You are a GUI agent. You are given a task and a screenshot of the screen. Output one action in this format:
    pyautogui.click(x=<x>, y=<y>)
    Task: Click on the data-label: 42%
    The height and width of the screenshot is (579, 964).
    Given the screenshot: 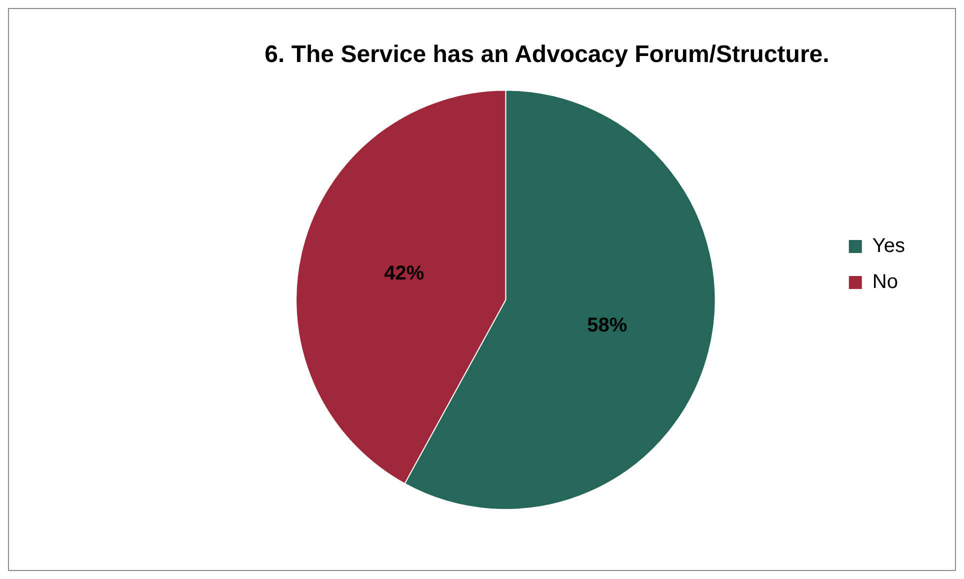 What is the action you would take?
    pyautogui.click(x=404, y=273)
    